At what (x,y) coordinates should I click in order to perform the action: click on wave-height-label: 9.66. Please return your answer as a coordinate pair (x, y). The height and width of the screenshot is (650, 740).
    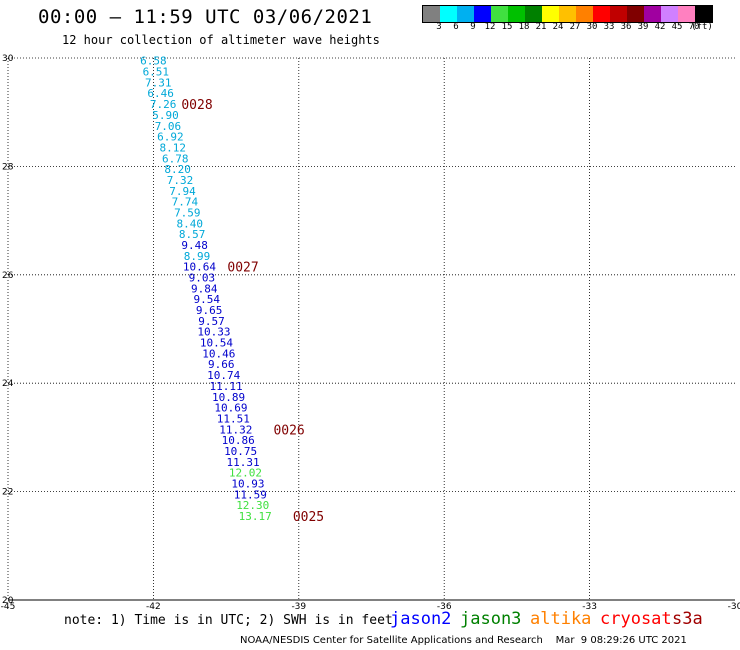
    Looking at the image, I should click on (221, 364).